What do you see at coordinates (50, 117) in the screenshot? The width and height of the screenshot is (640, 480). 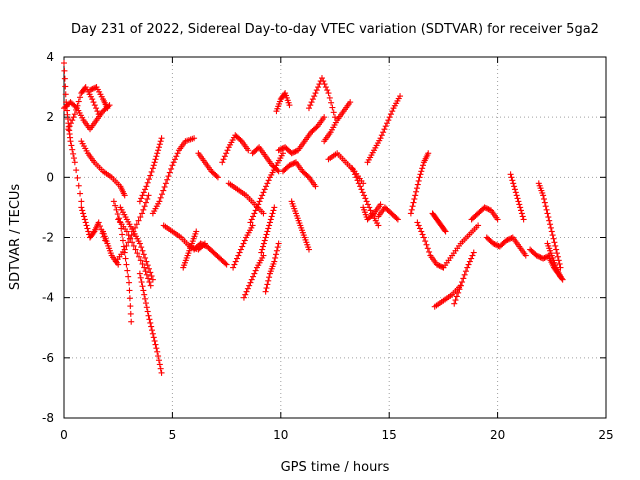 I see `y-tick-label: 2` at bounding box center [50, 117].